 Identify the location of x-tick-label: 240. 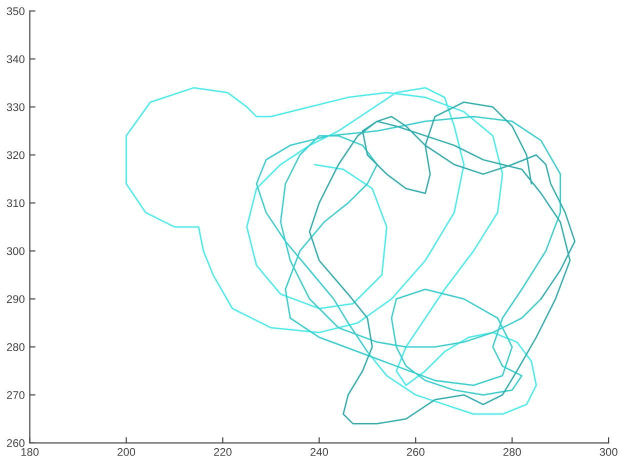
(319, 452).